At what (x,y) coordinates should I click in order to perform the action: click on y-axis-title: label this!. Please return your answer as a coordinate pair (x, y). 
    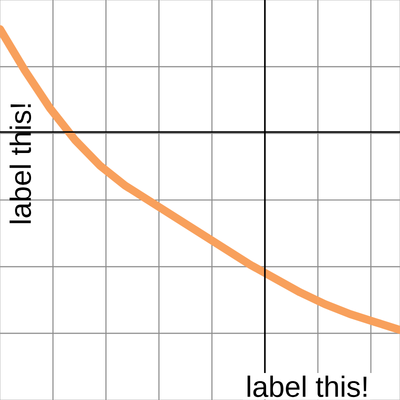
    Looking at the image, I should click on (21, 164).